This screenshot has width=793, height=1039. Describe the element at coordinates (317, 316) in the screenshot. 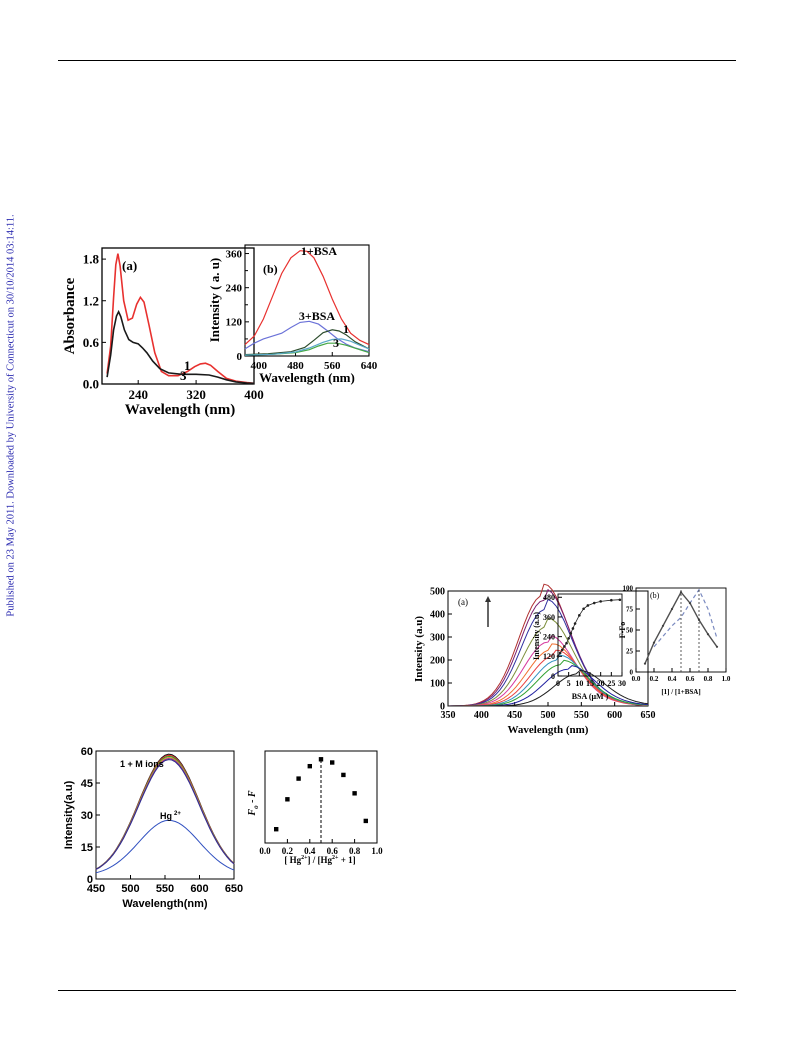

I see `series-annotation: 3+BSA` at that location.